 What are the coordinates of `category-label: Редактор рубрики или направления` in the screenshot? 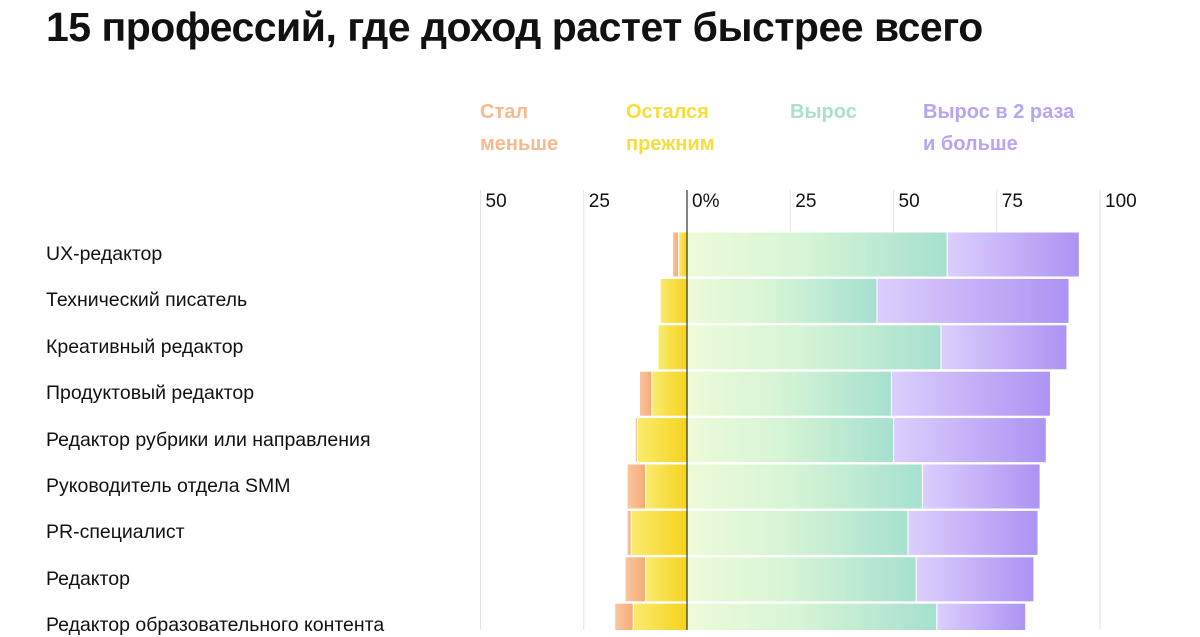 It's located at (208, 439).